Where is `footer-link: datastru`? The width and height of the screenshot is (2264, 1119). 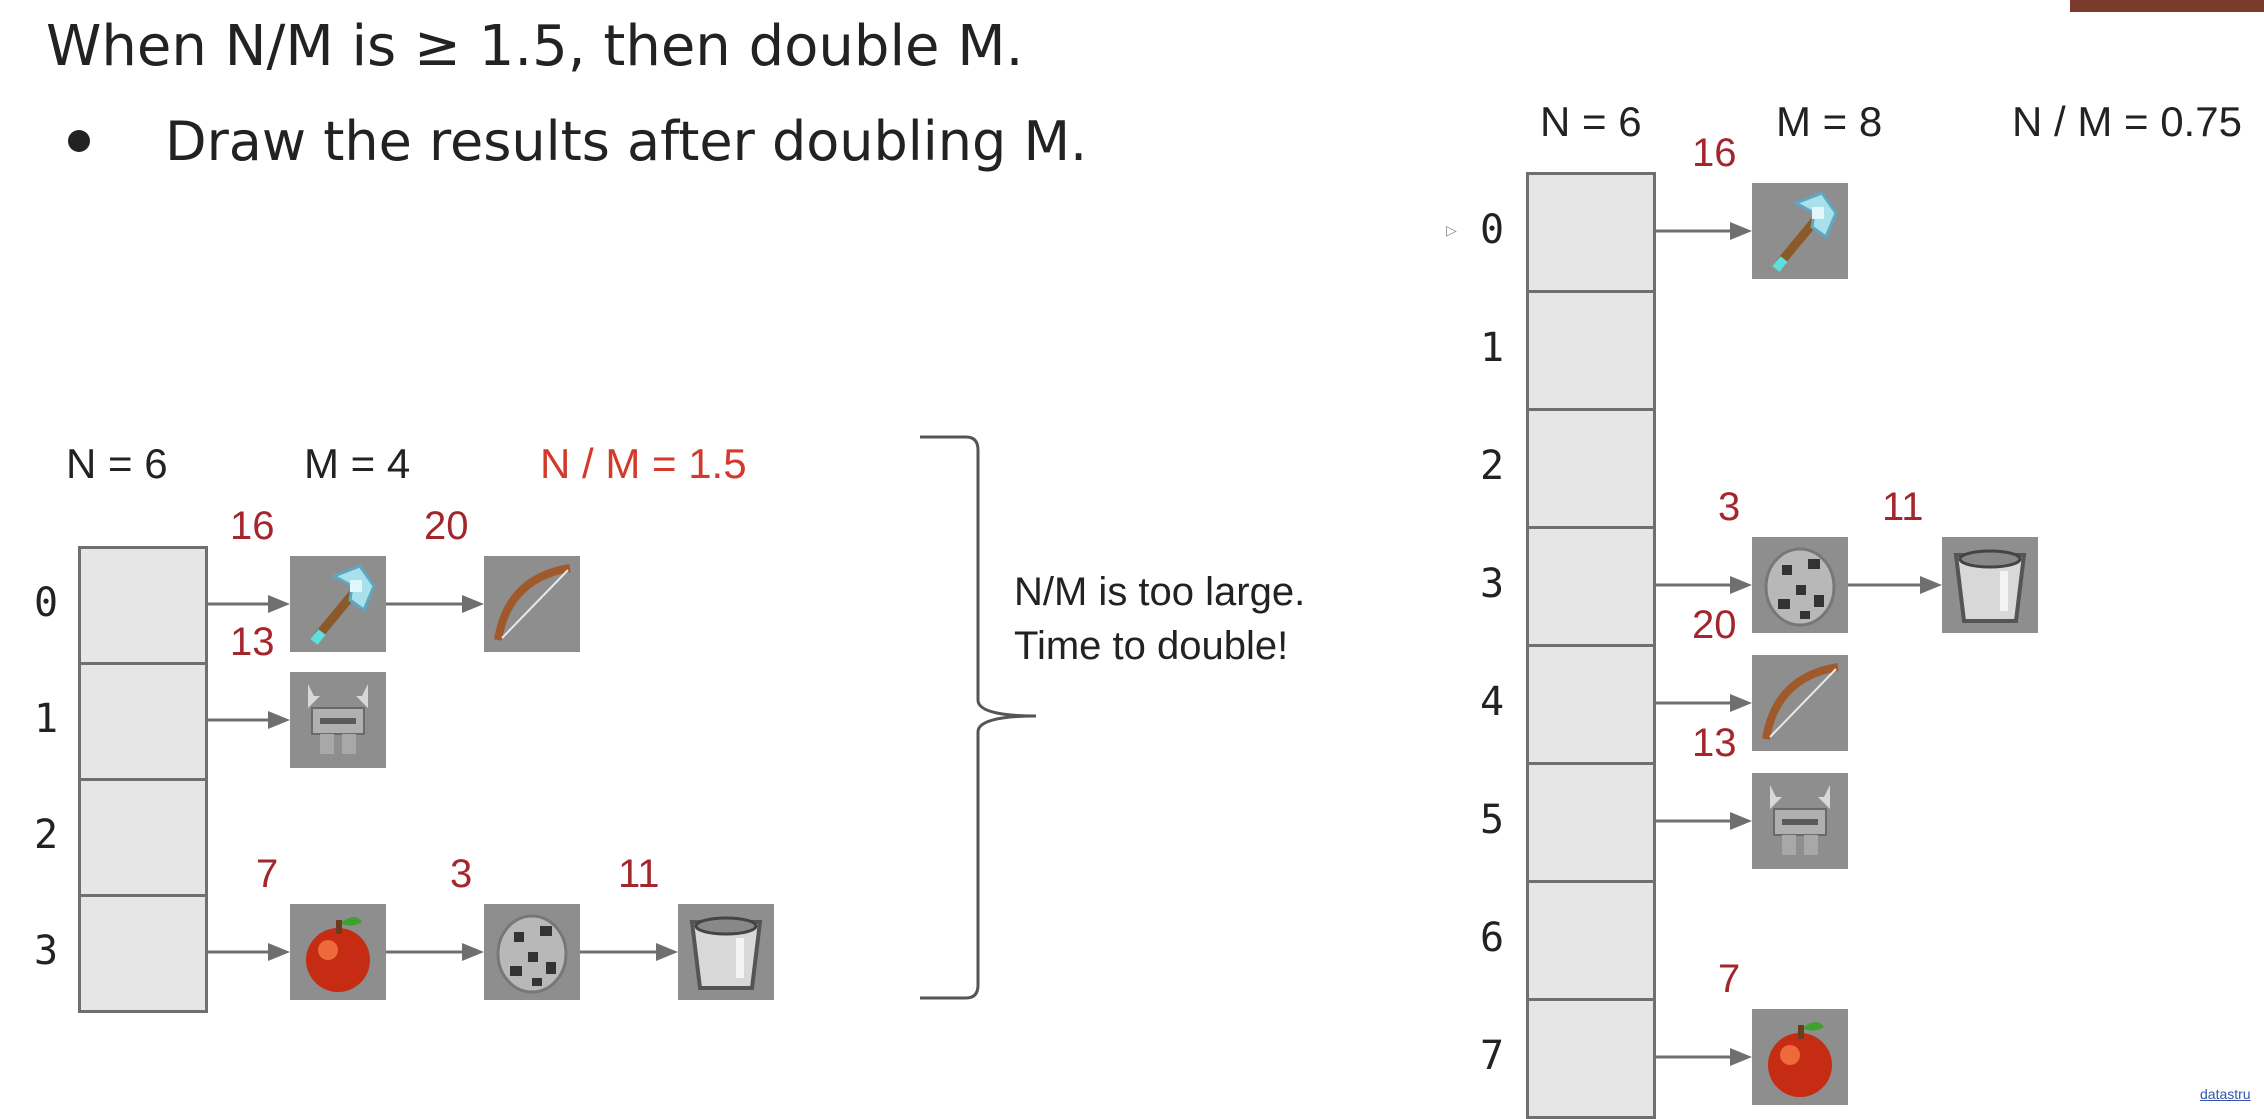
footer-link: datastru is located at coordinates (2225, 1094).